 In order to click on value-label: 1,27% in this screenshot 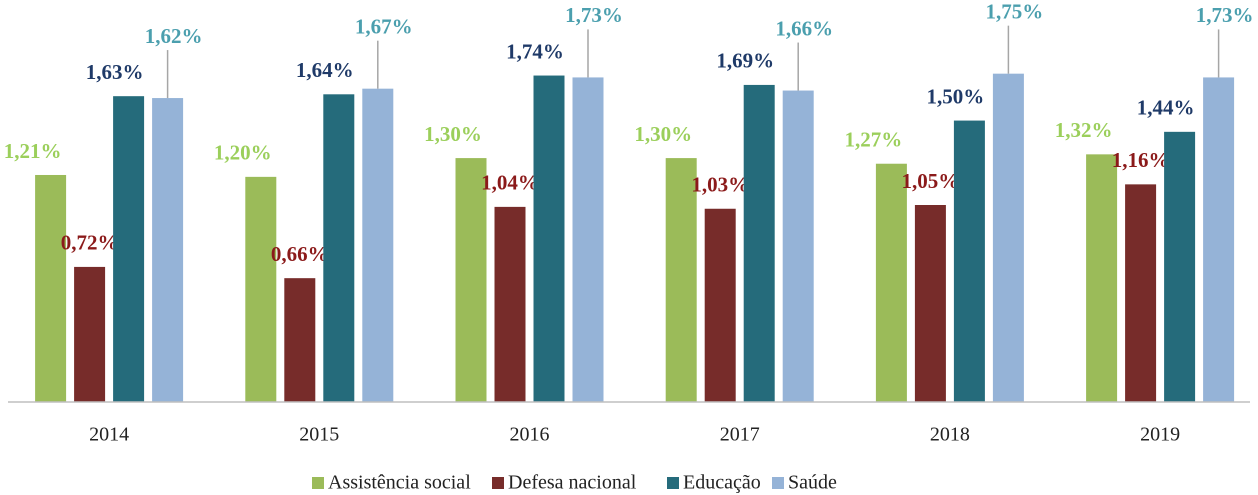, I will do `click(874, 140)`.